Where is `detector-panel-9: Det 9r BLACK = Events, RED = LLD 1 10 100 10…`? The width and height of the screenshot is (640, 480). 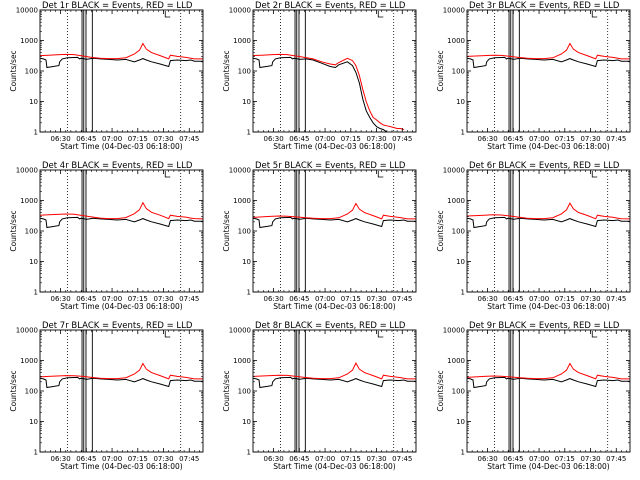 detector-panel-9: Det 9r BLACK = Events, RED = LLD 1 10 100 10… is located at coordinates (533, 396).